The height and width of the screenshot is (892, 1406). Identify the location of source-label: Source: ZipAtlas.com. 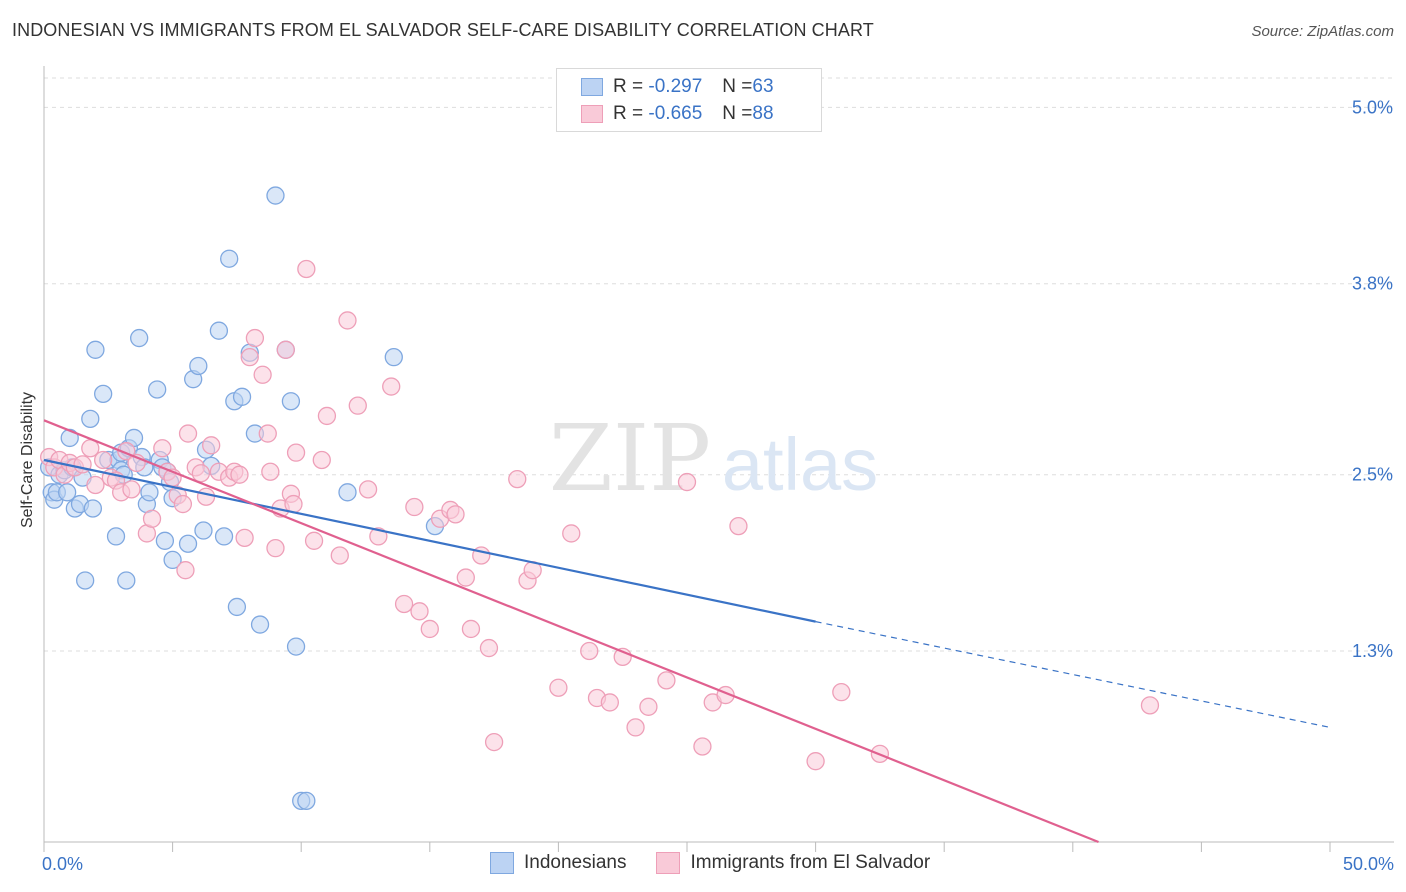
(1322, 31).